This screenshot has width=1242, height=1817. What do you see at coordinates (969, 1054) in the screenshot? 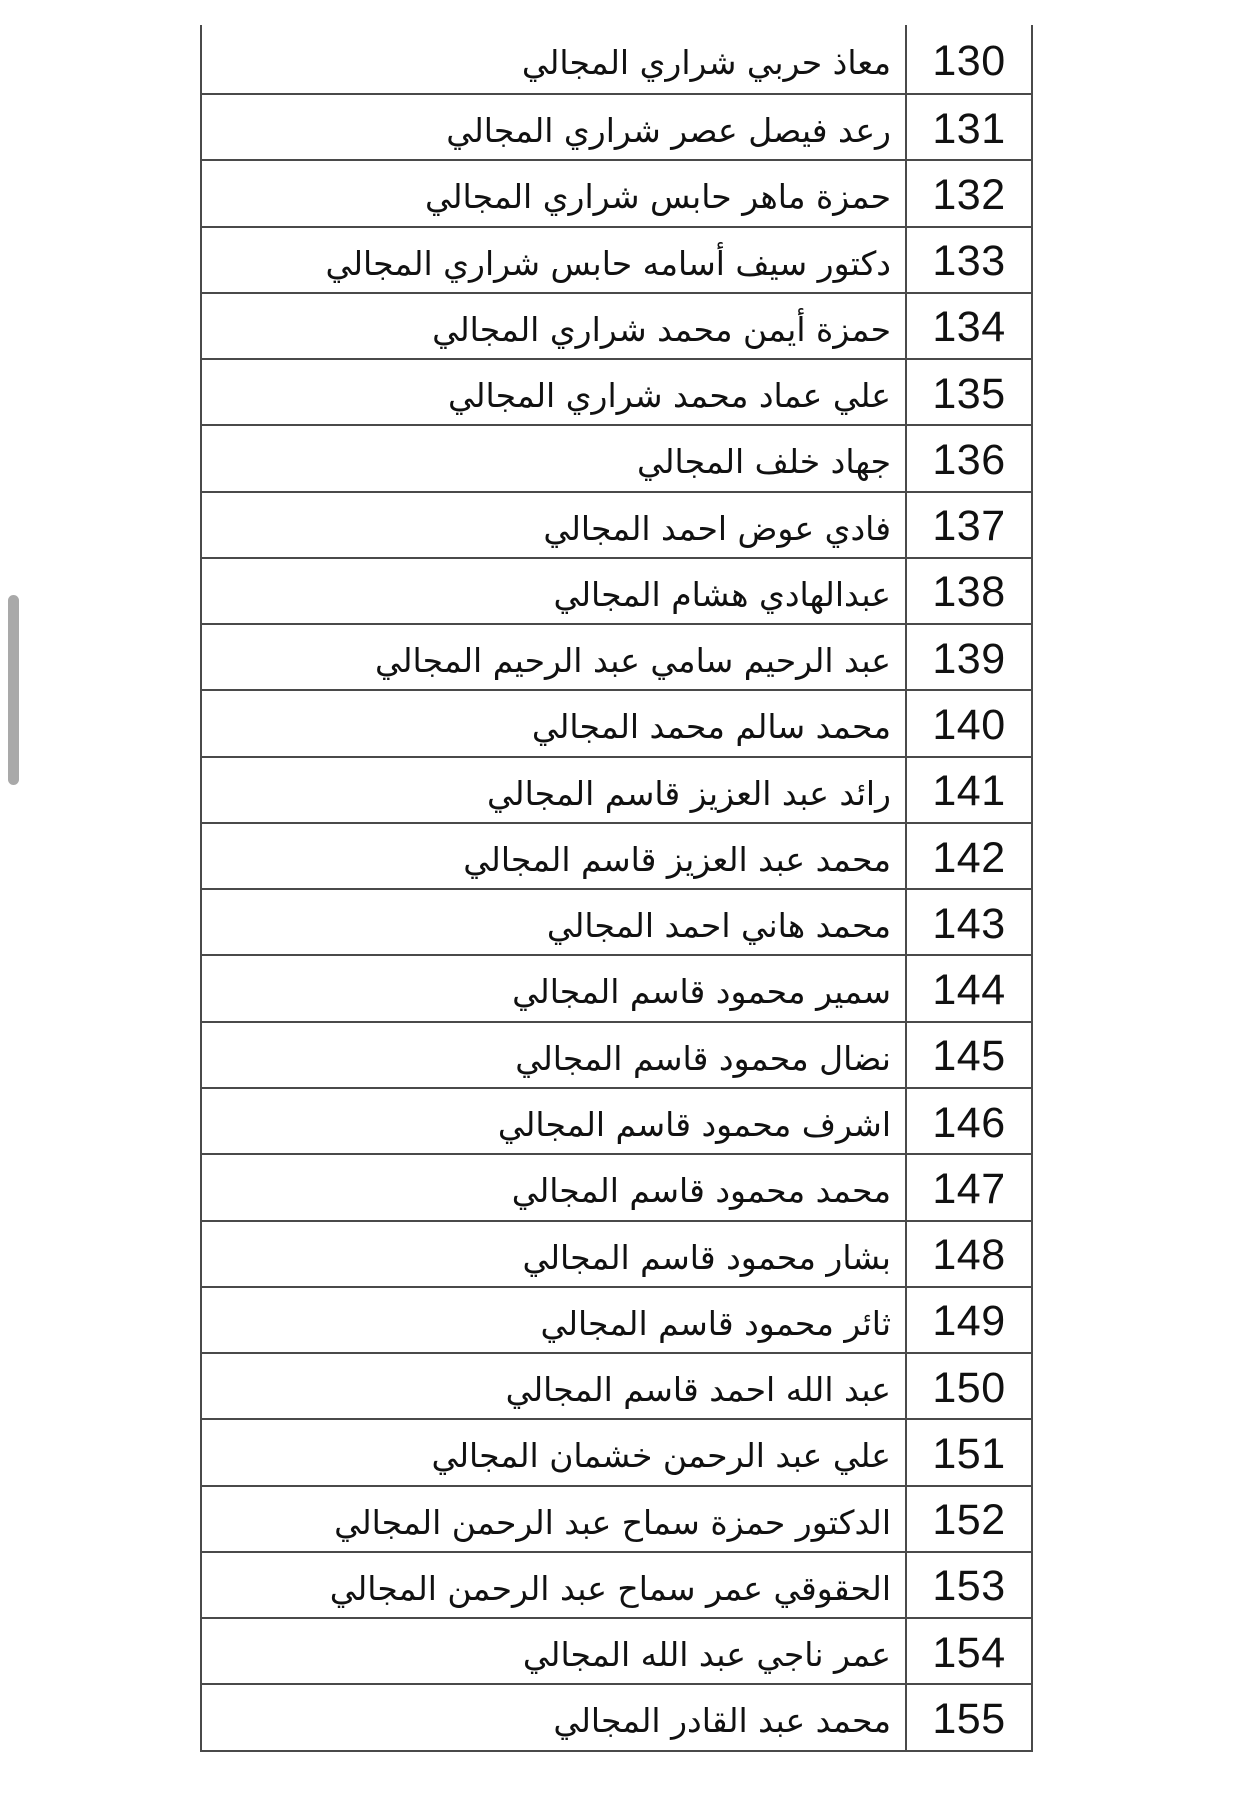
I see `number-cell: 145` at bounding box center [969, 1054].